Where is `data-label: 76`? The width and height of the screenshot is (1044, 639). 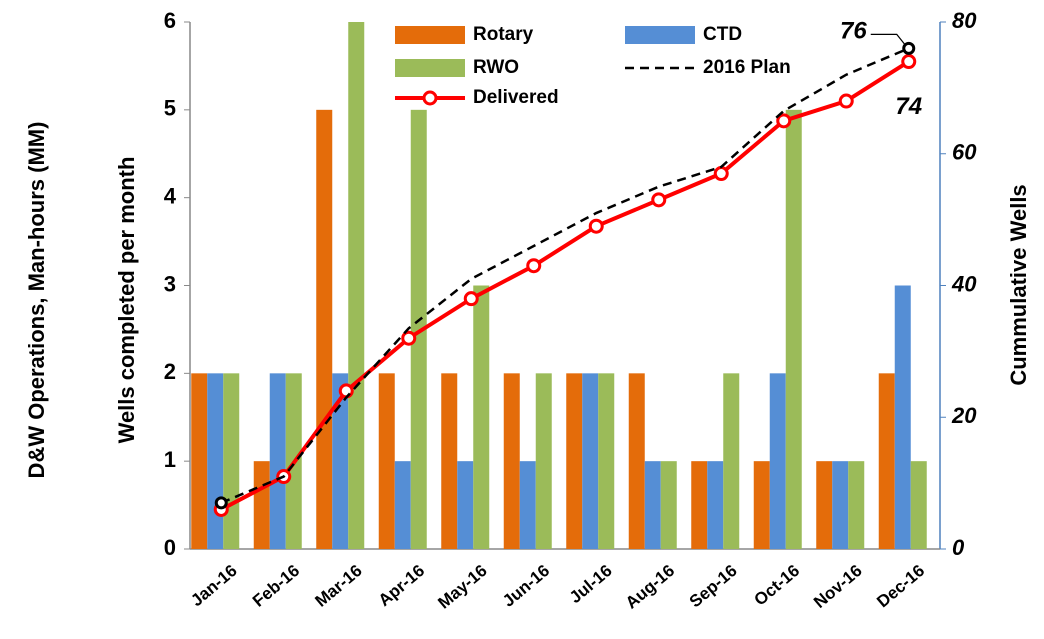
data-label: 76 is located at coordinates (853, 31).